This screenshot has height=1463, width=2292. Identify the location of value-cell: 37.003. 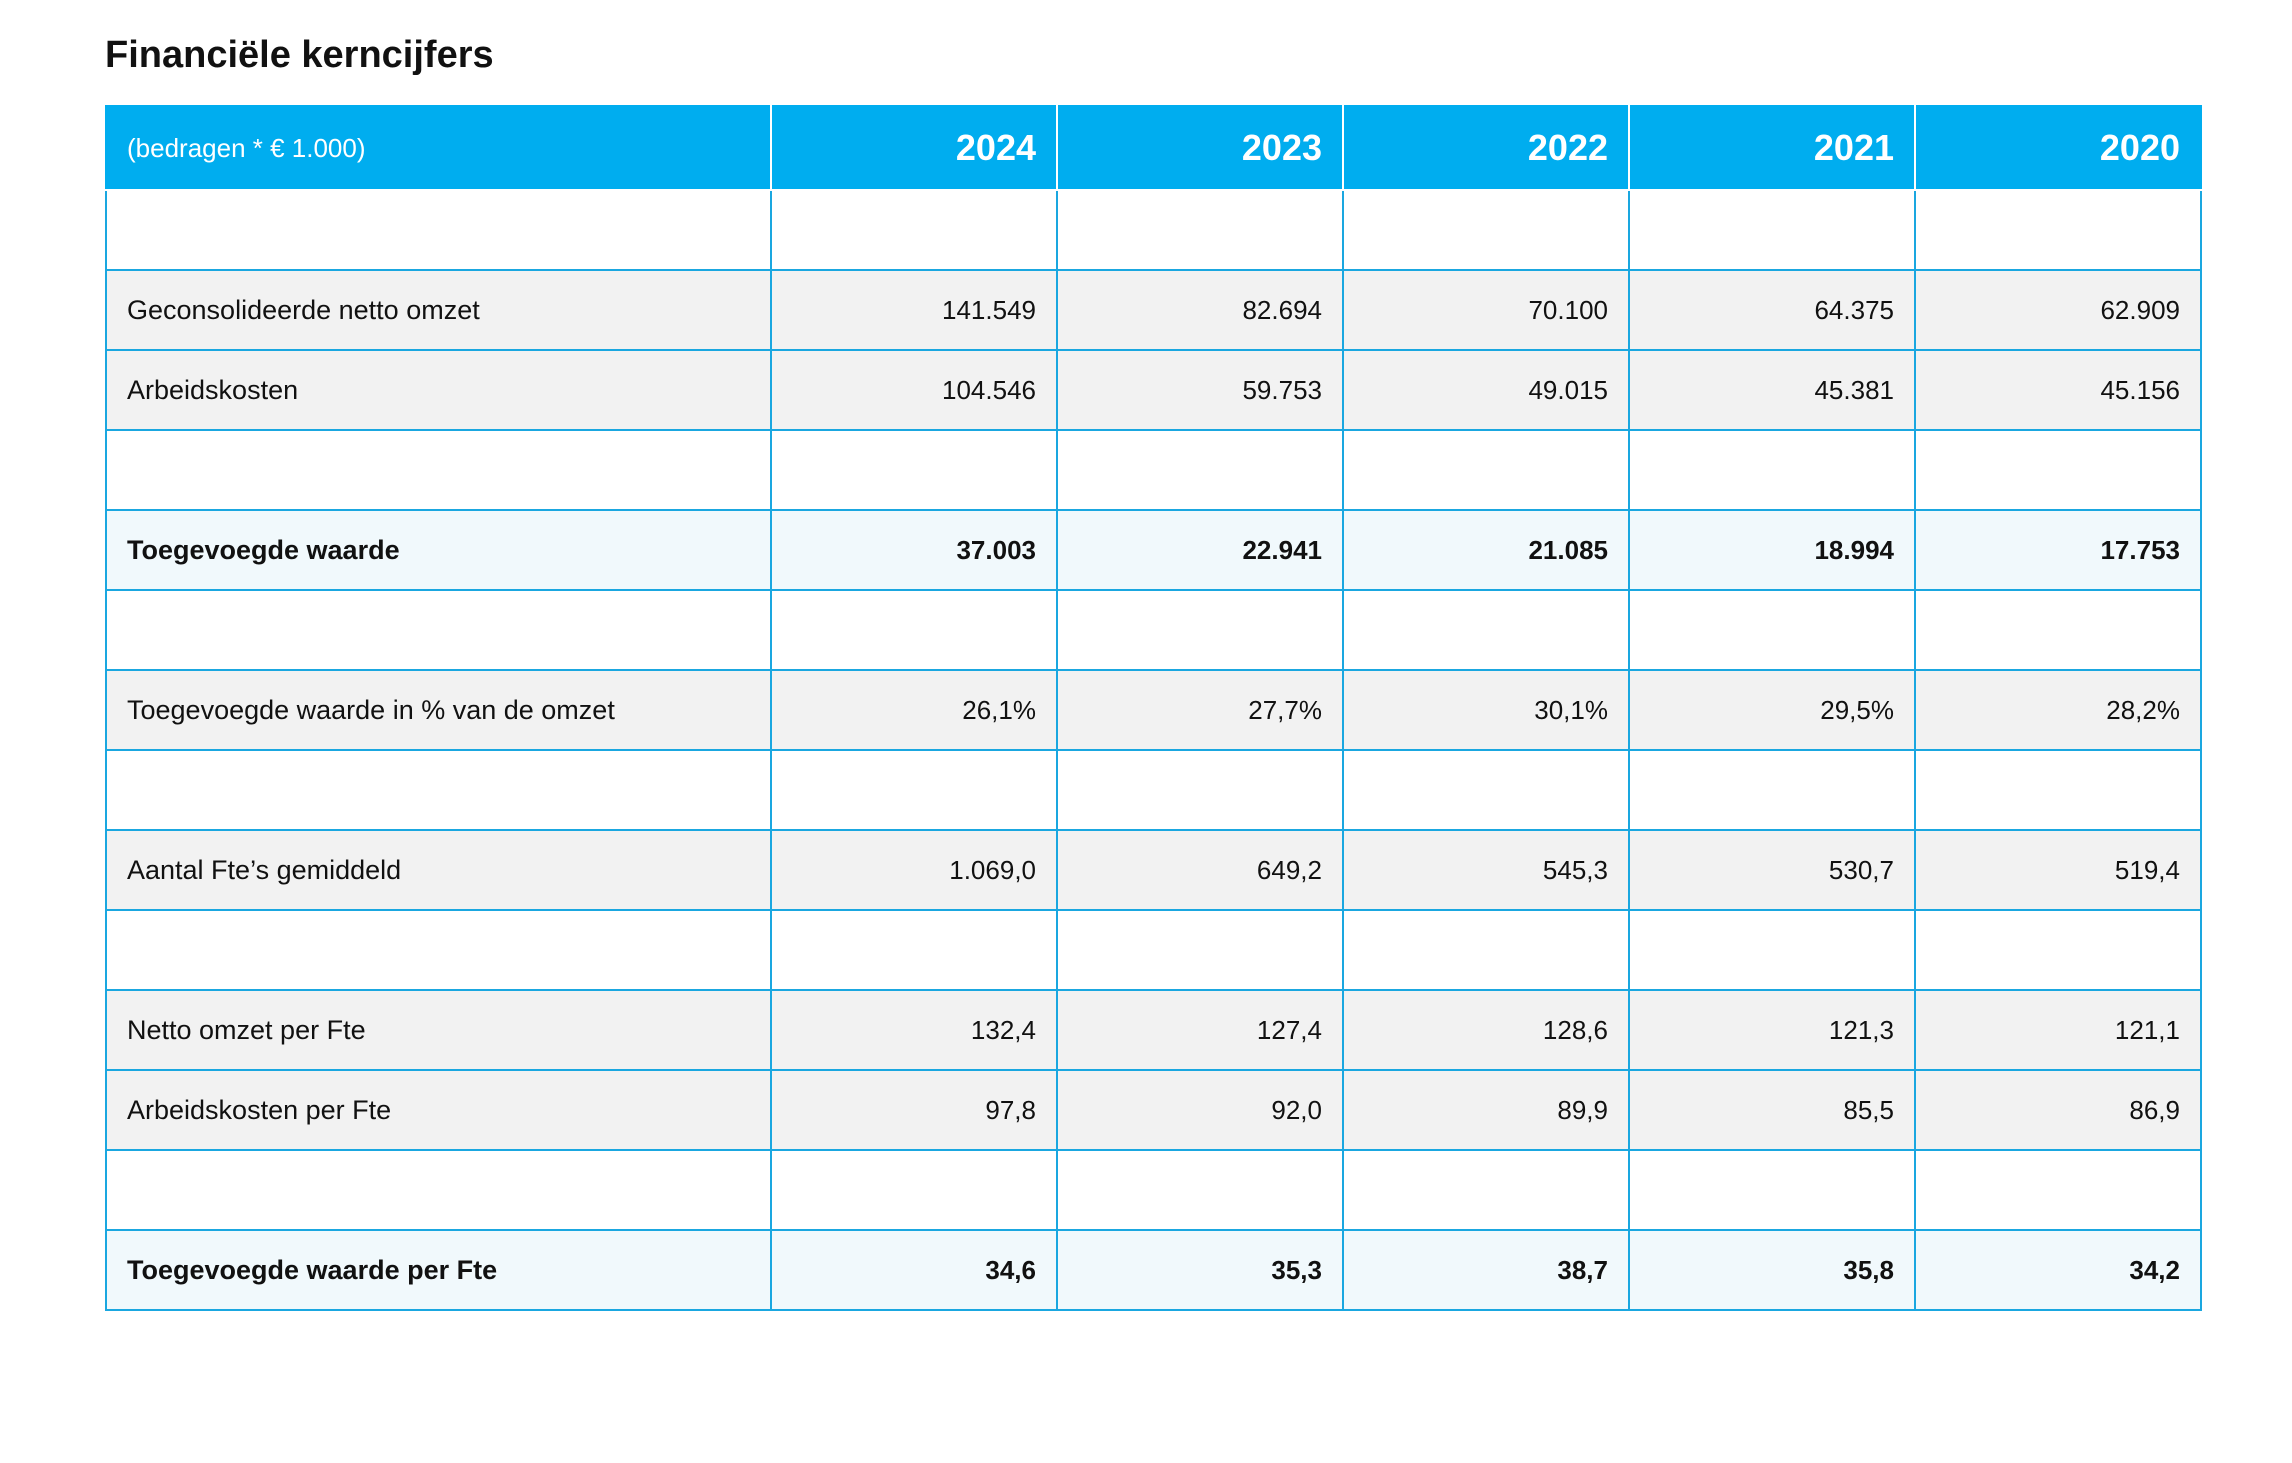
(914, 550).